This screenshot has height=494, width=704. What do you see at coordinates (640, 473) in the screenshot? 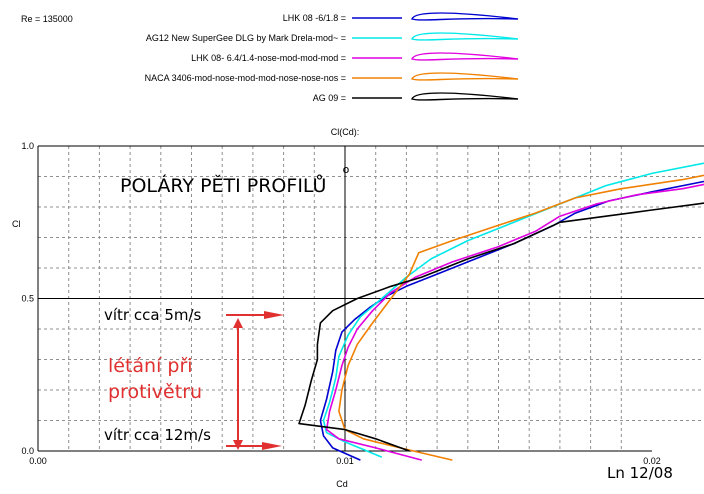
I see `annotation-signature: Ln 12/08` at bounding box center [640, 473].